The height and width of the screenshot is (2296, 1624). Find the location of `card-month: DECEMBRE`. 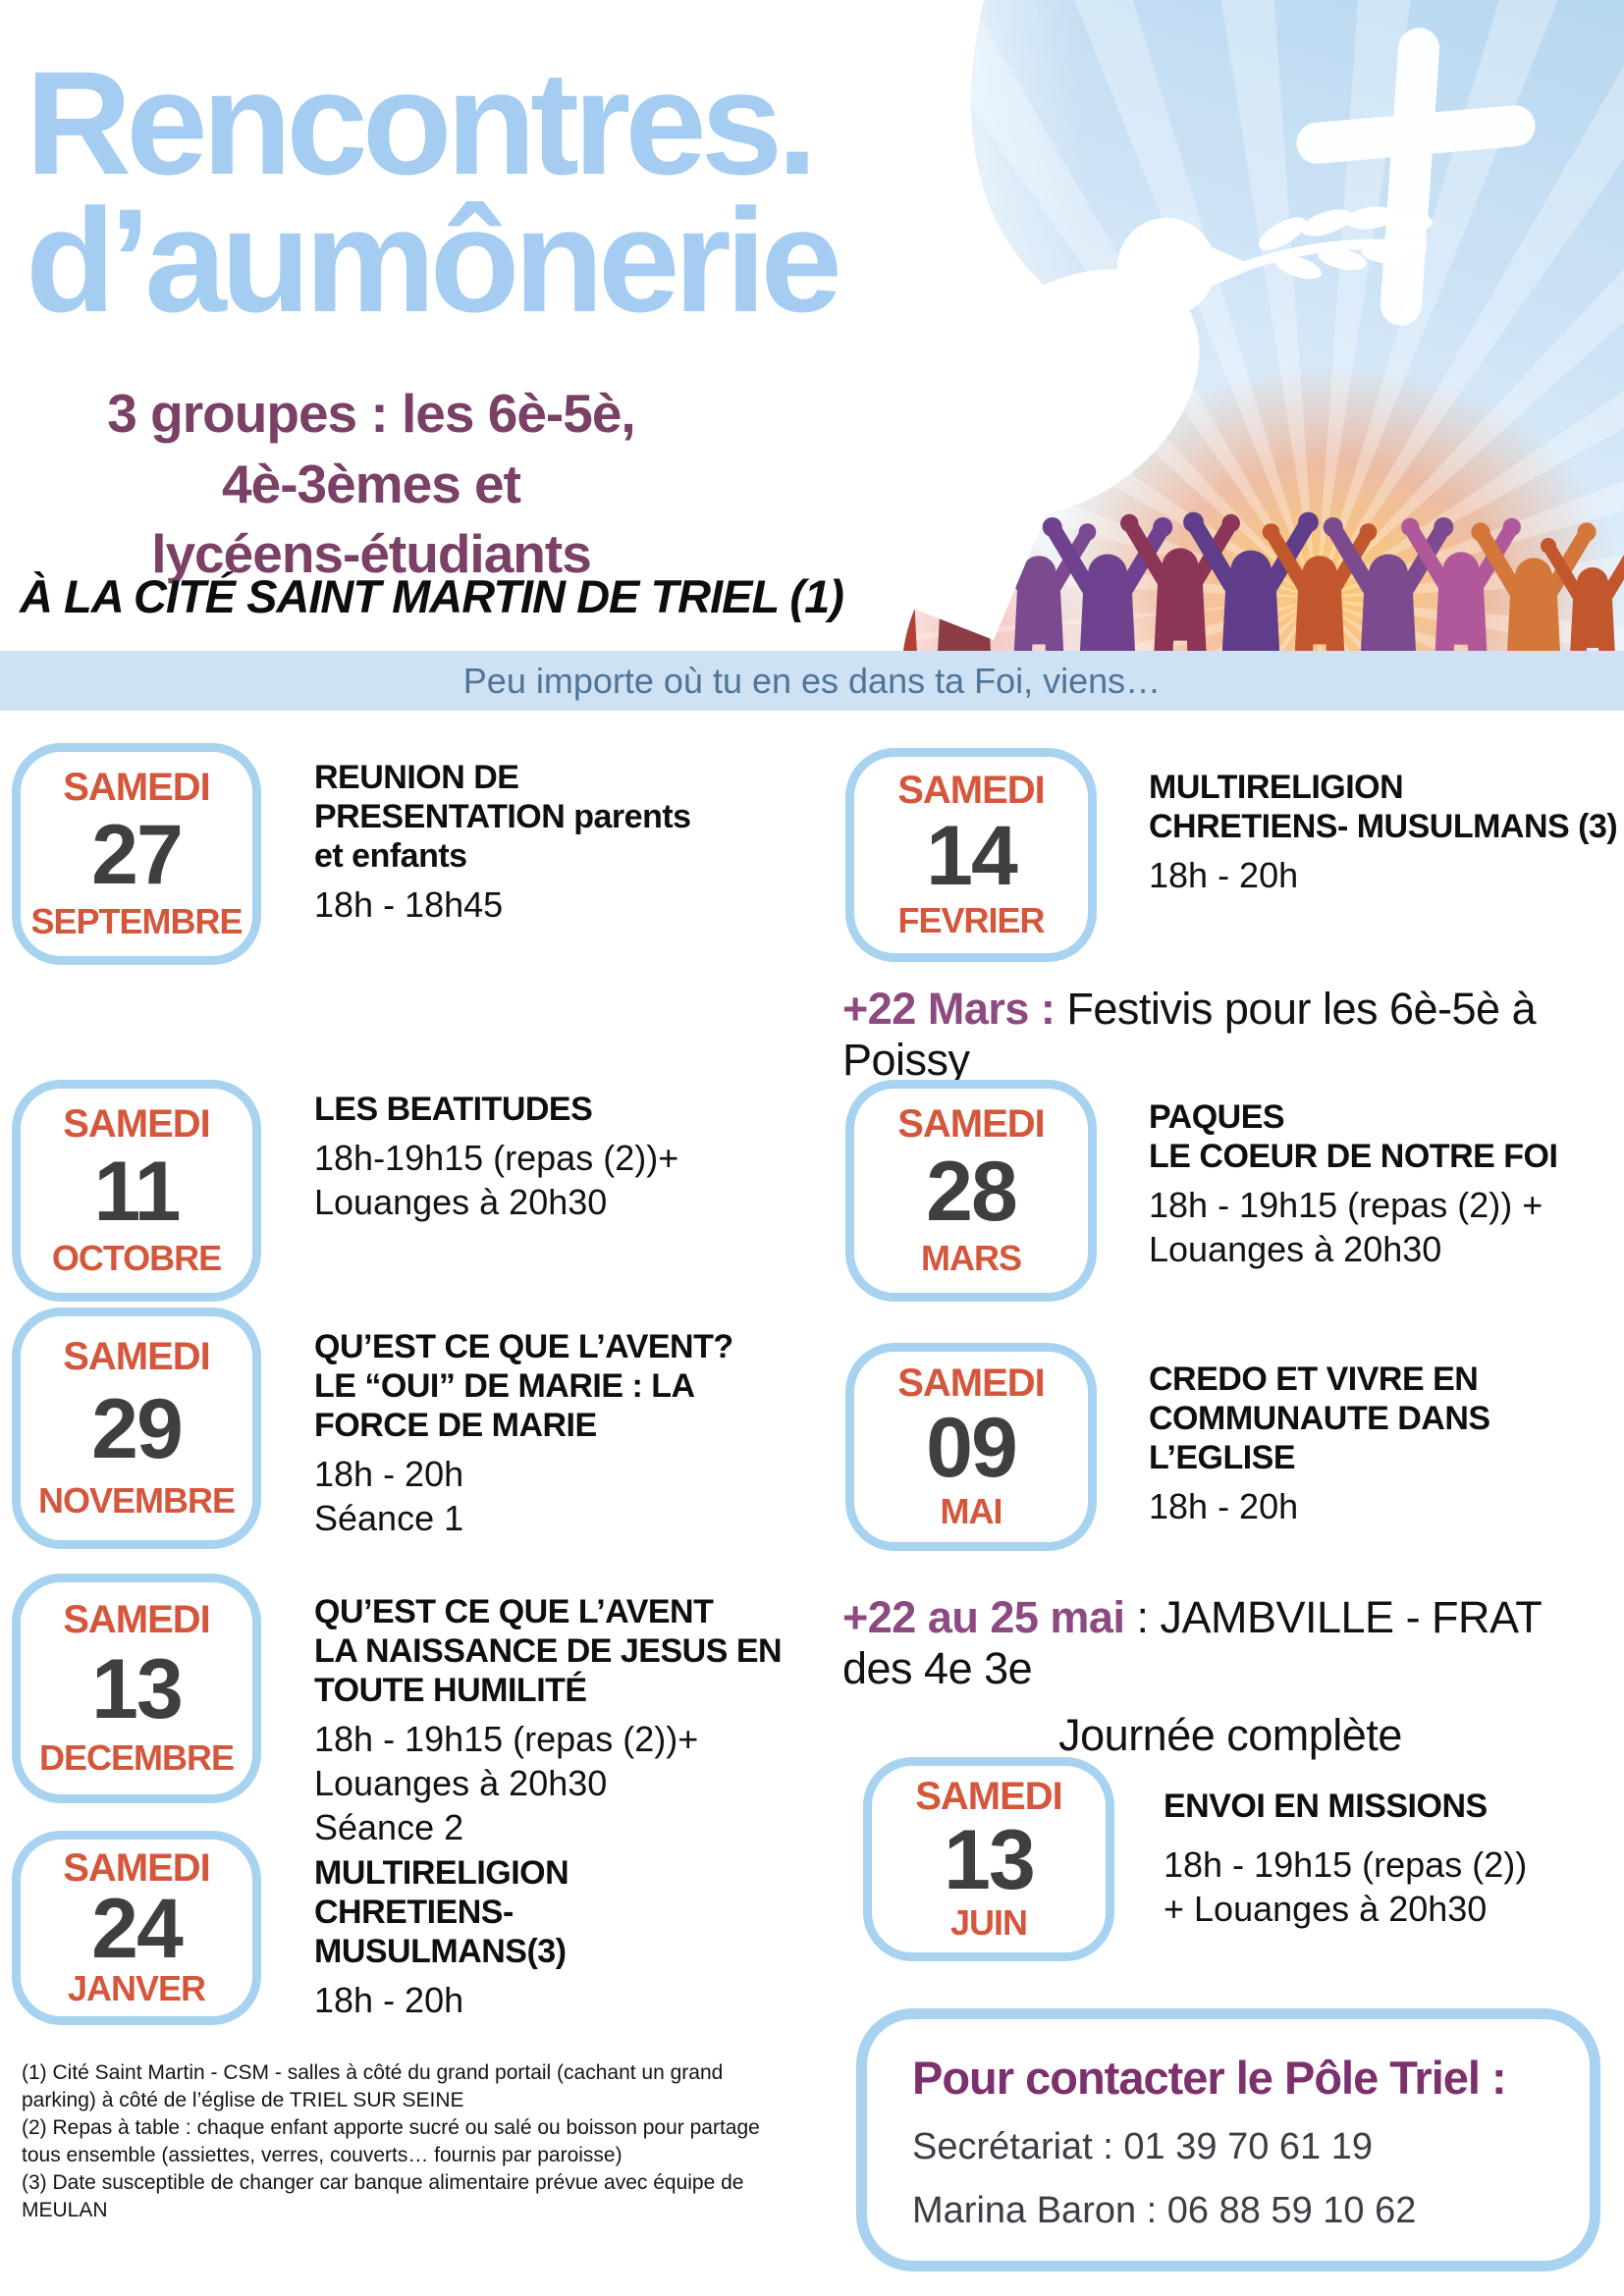

card-month: DECEMBRE is located at coordinates (136, 1758).